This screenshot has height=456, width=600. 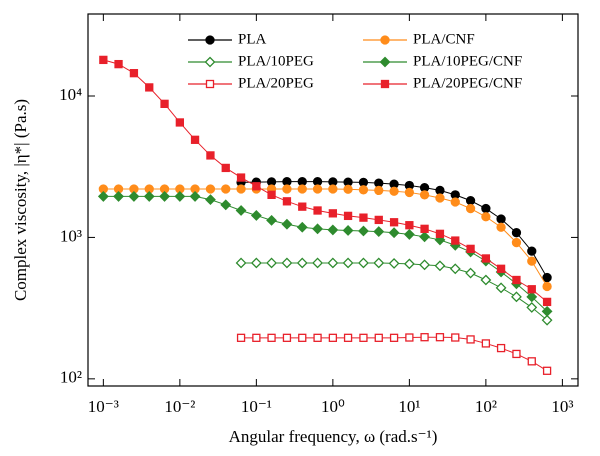 I want to click on x-tick-label: 10⁻¹, so click(x=256, y=406).